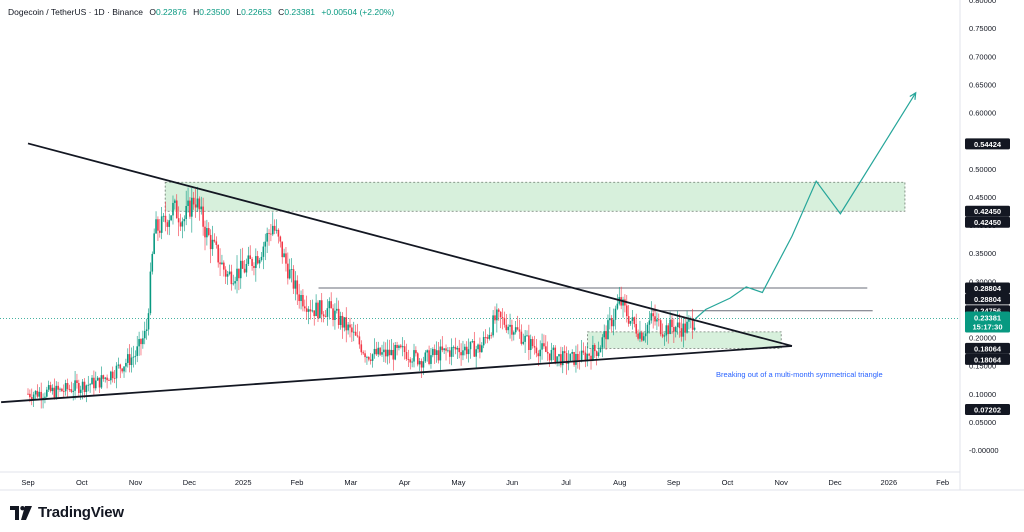 This screenshot has height=532, width=1024. What do you see at coordinates (350, 482) in the screenshot?
I see `x-axis-tick-label: Mar` at bounding box center [350, 482].